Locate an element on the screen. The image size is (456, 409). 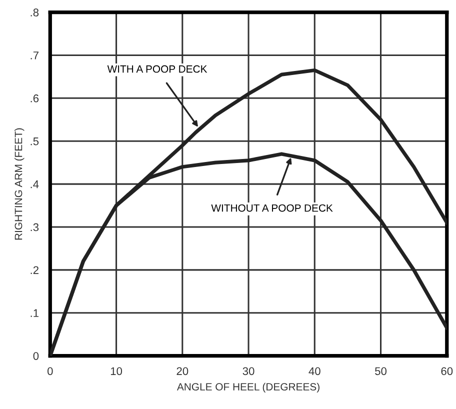
y-axis-title: RIGHTING ARM (FEET) is located at coordinates (19, 184).